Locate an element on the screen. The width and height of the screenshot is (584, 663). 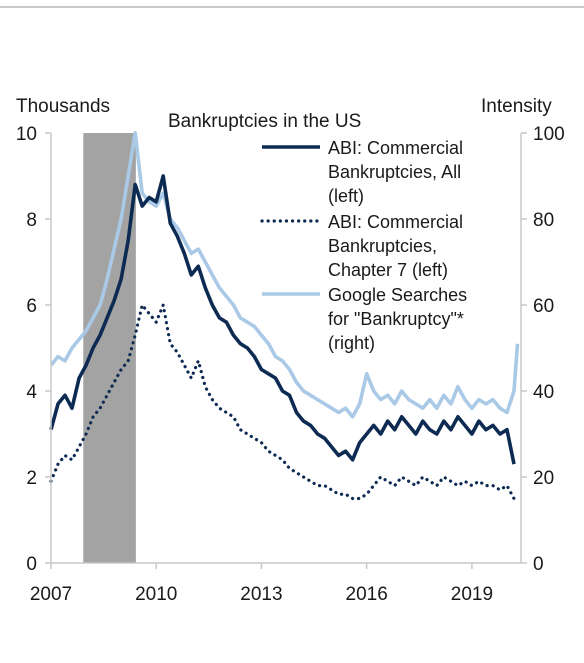
right-tick-label: 60 is located at coordinates (543, 306).